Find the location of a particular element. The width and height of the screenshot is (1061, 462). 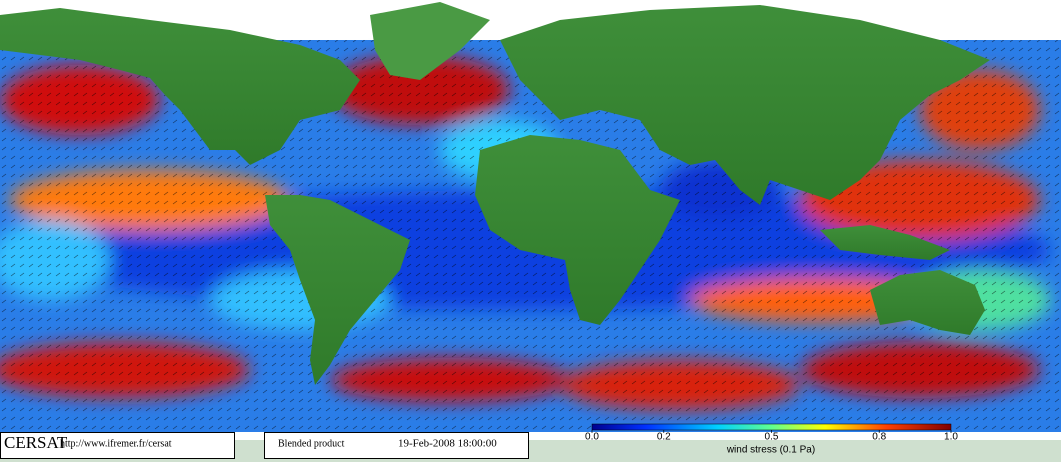

timestamp: 19-Feb-2008 18:00:00 is located at coordinates (447, 444).